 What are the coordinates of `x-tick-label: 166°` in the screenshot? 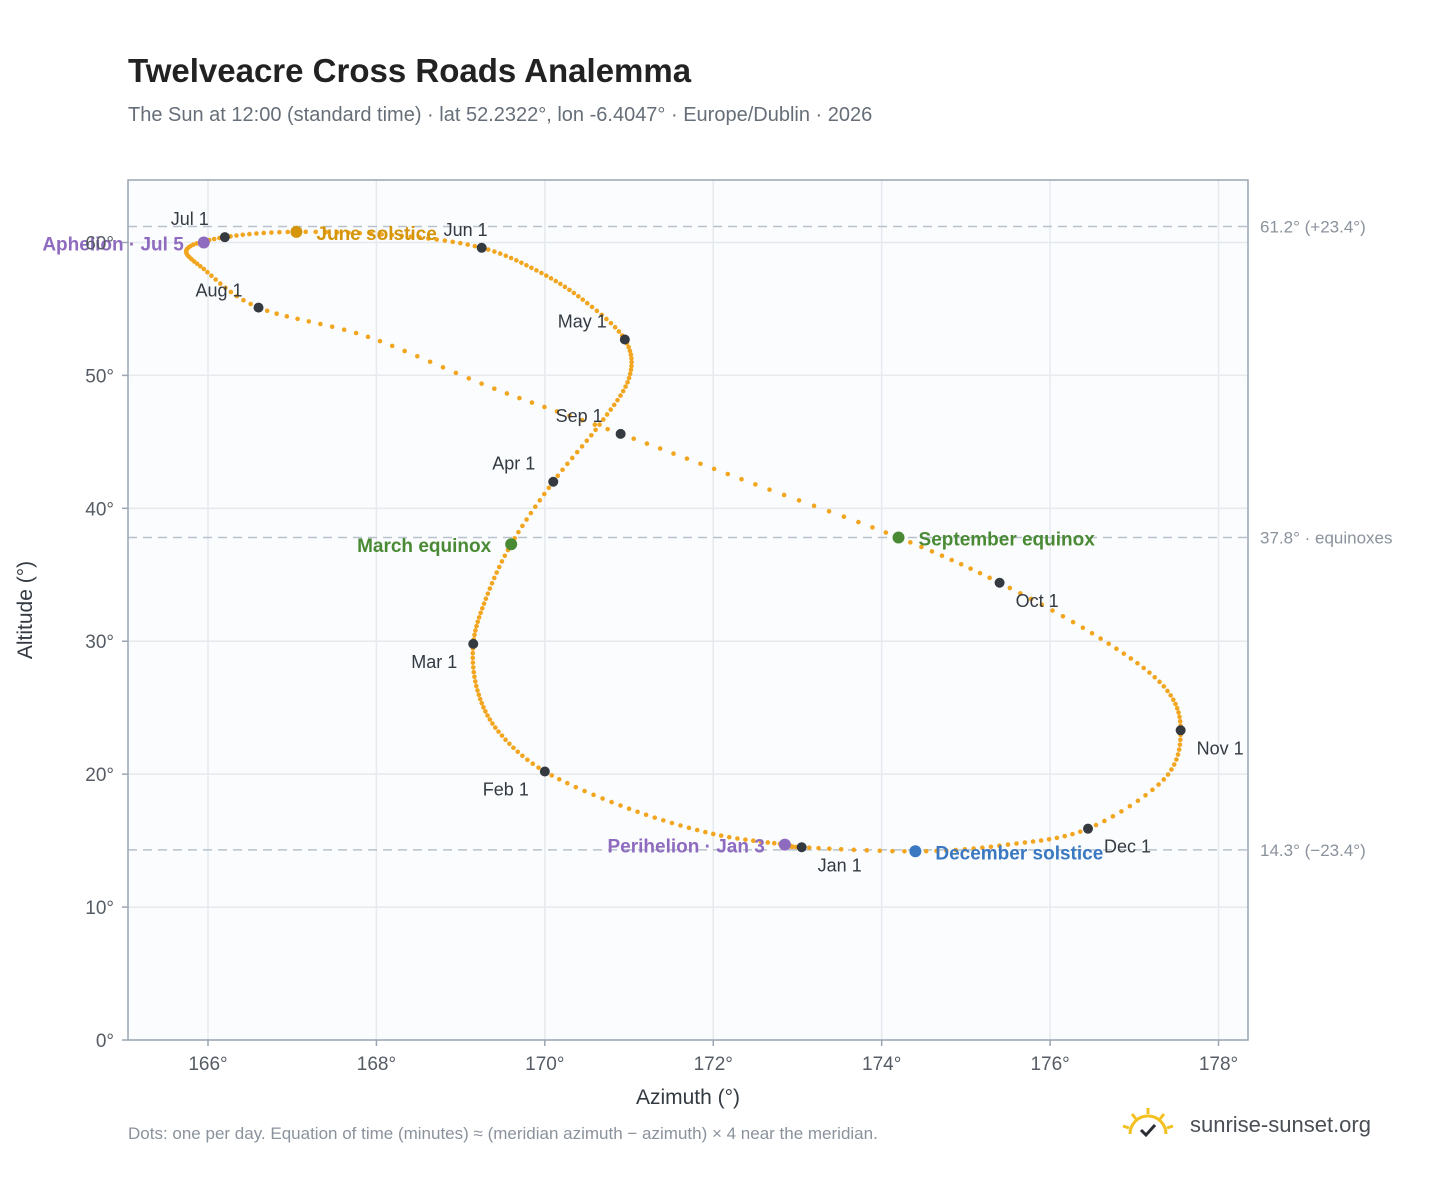 It's located at (207, 1064).